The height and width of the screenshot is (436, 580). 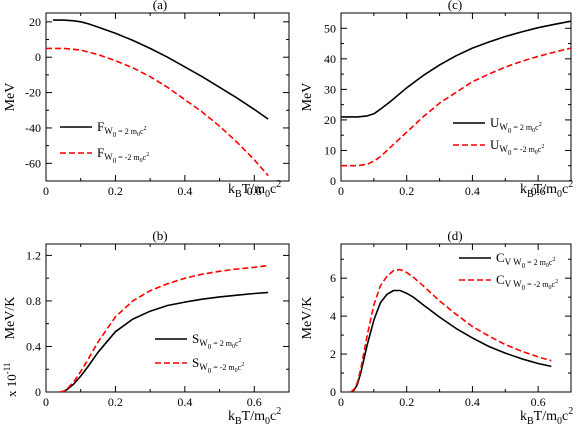 What do you see at coordinates (33, 128) in the screenshot?
I see `y-tick-label: -40` at bounding box center [33, 128].